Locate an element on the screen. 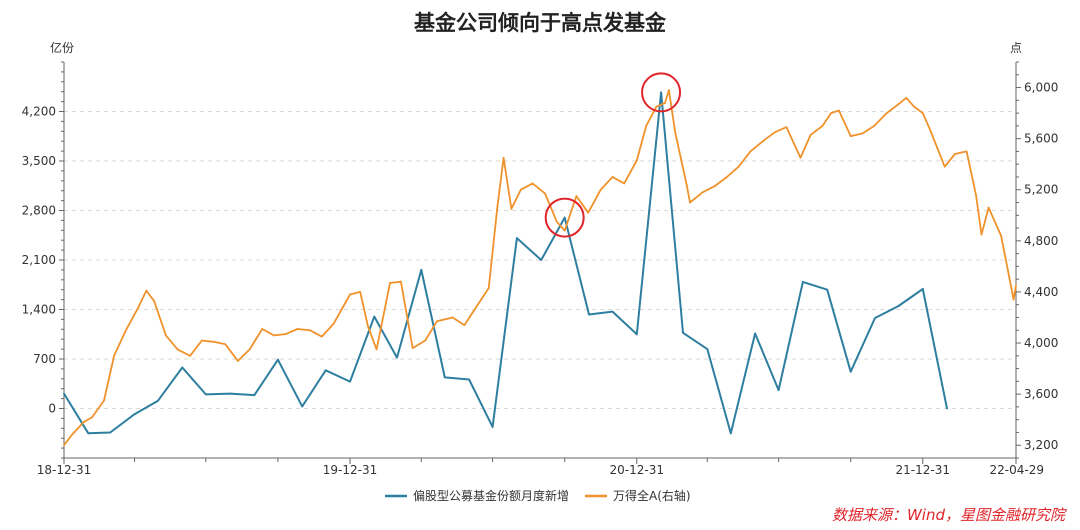 The width and height of the screenshot is (1080, 530). annotation-layer is located at coordinates (613, 155).